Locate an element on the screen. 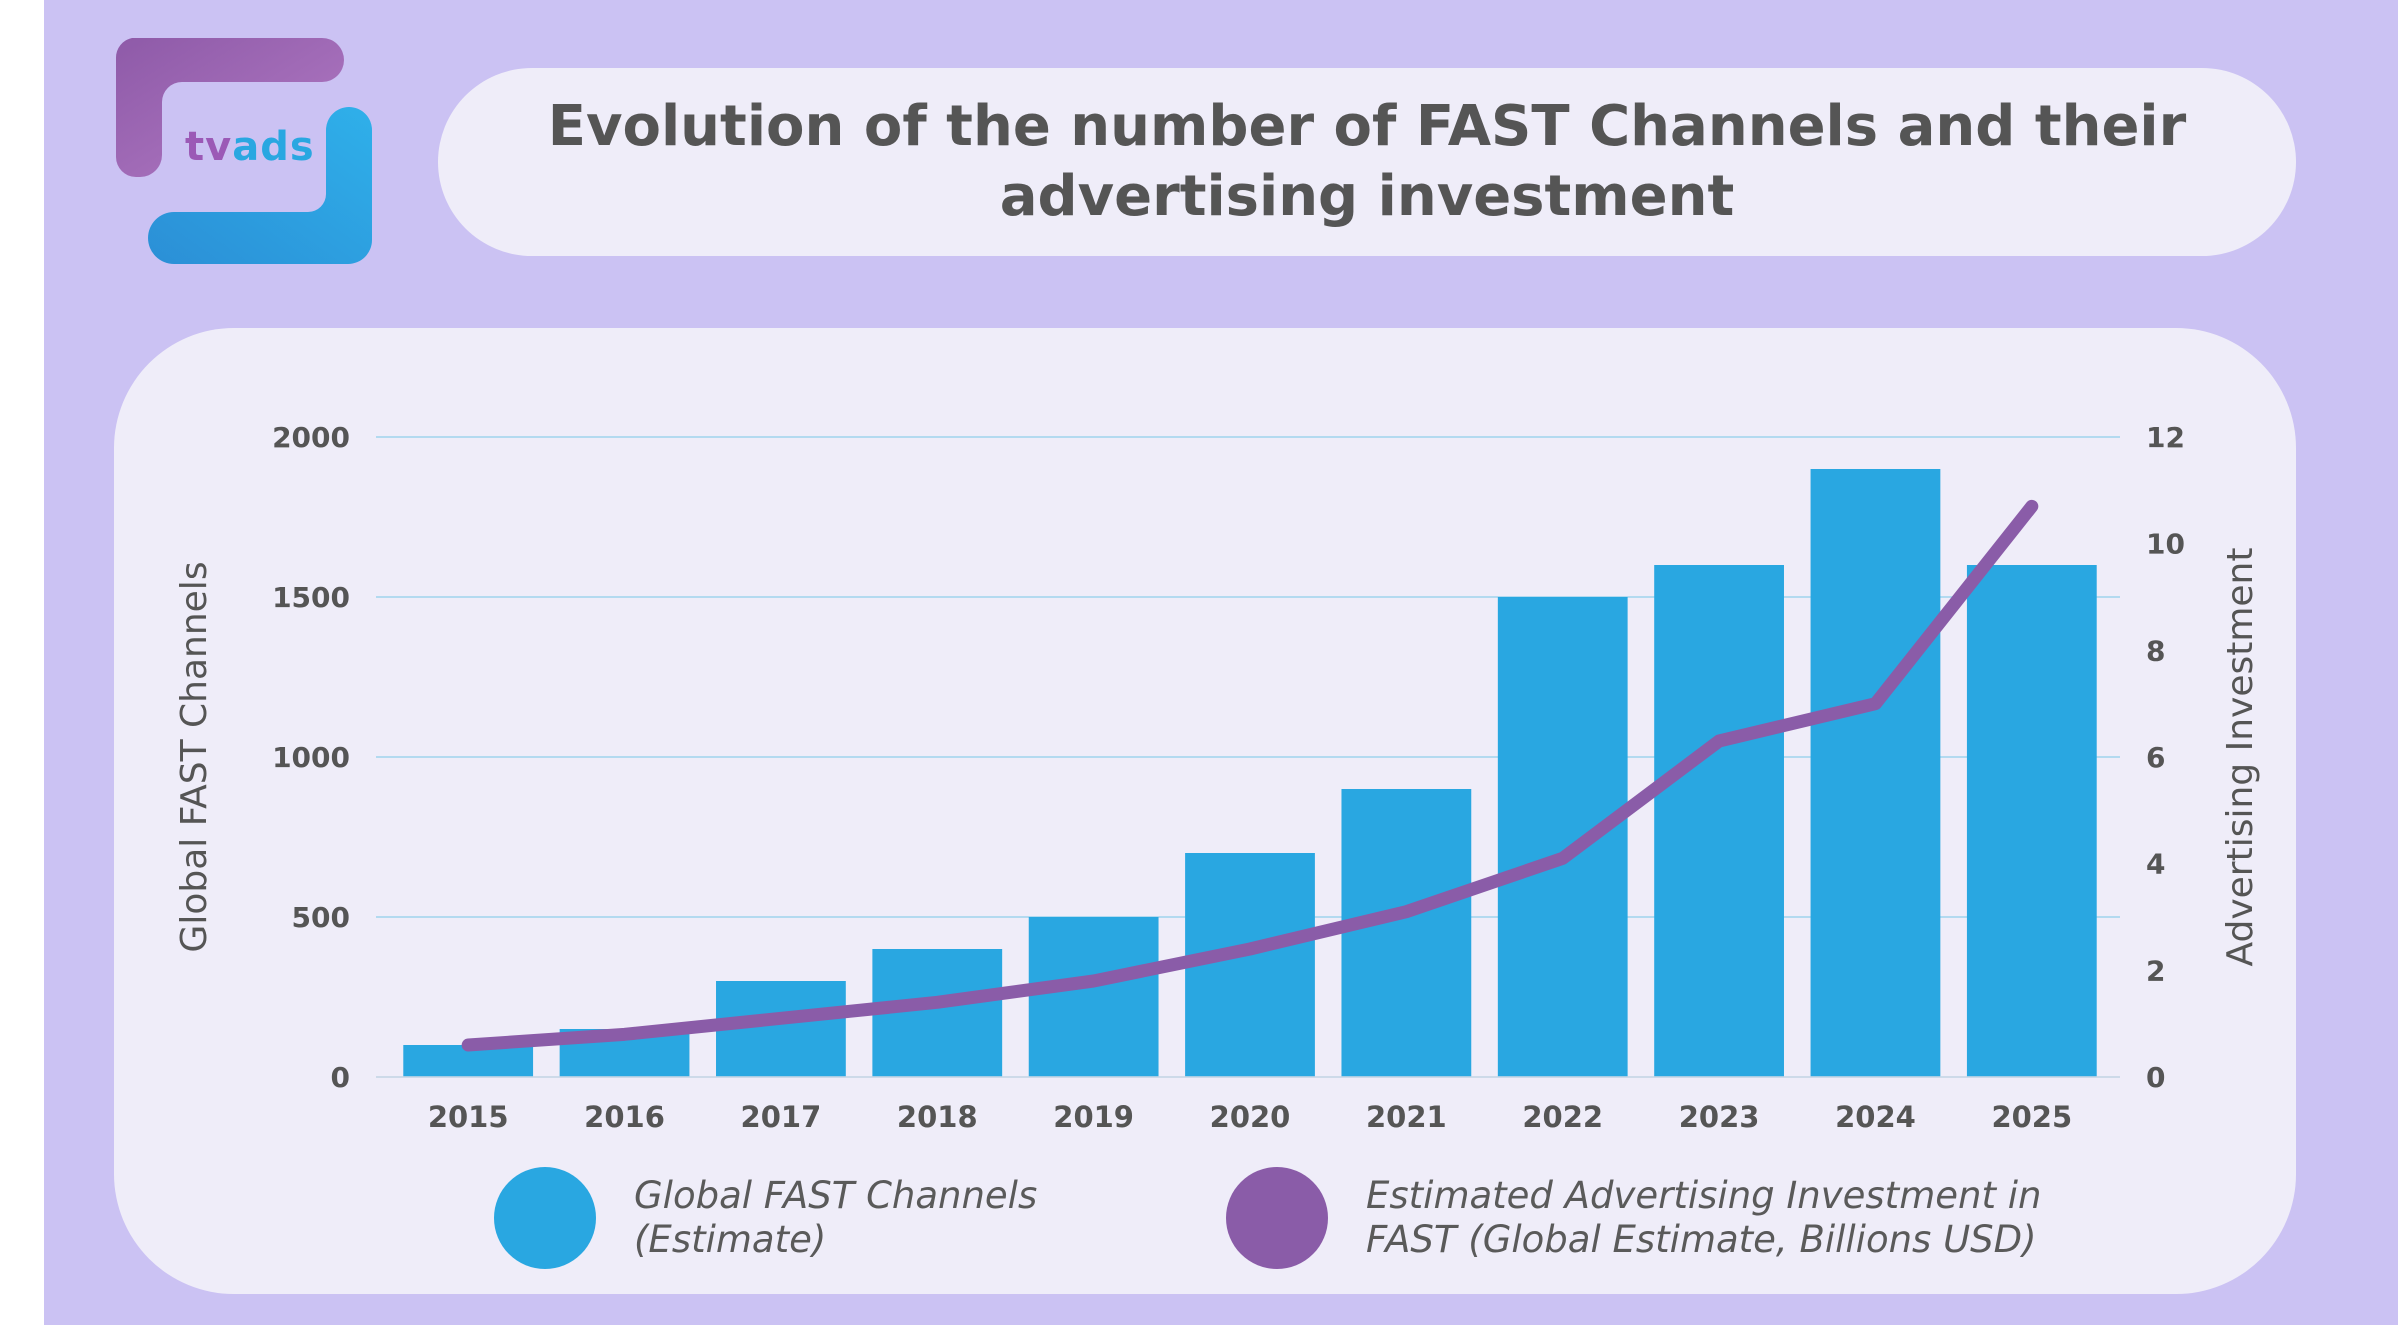  y-tick-label: 1500 is located at coordinates (311, 597).